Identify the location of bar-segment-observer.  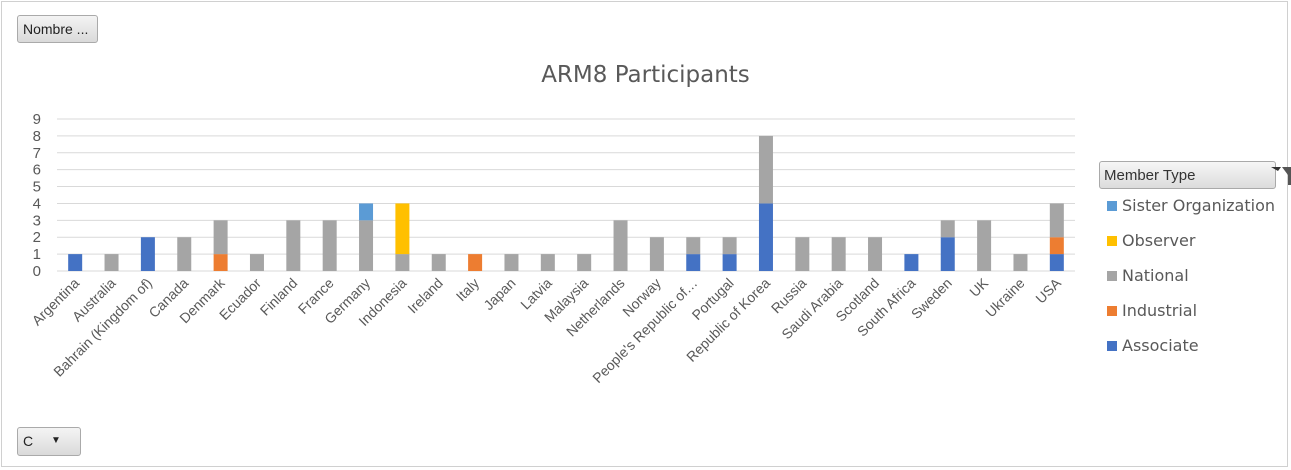
(402, 229).